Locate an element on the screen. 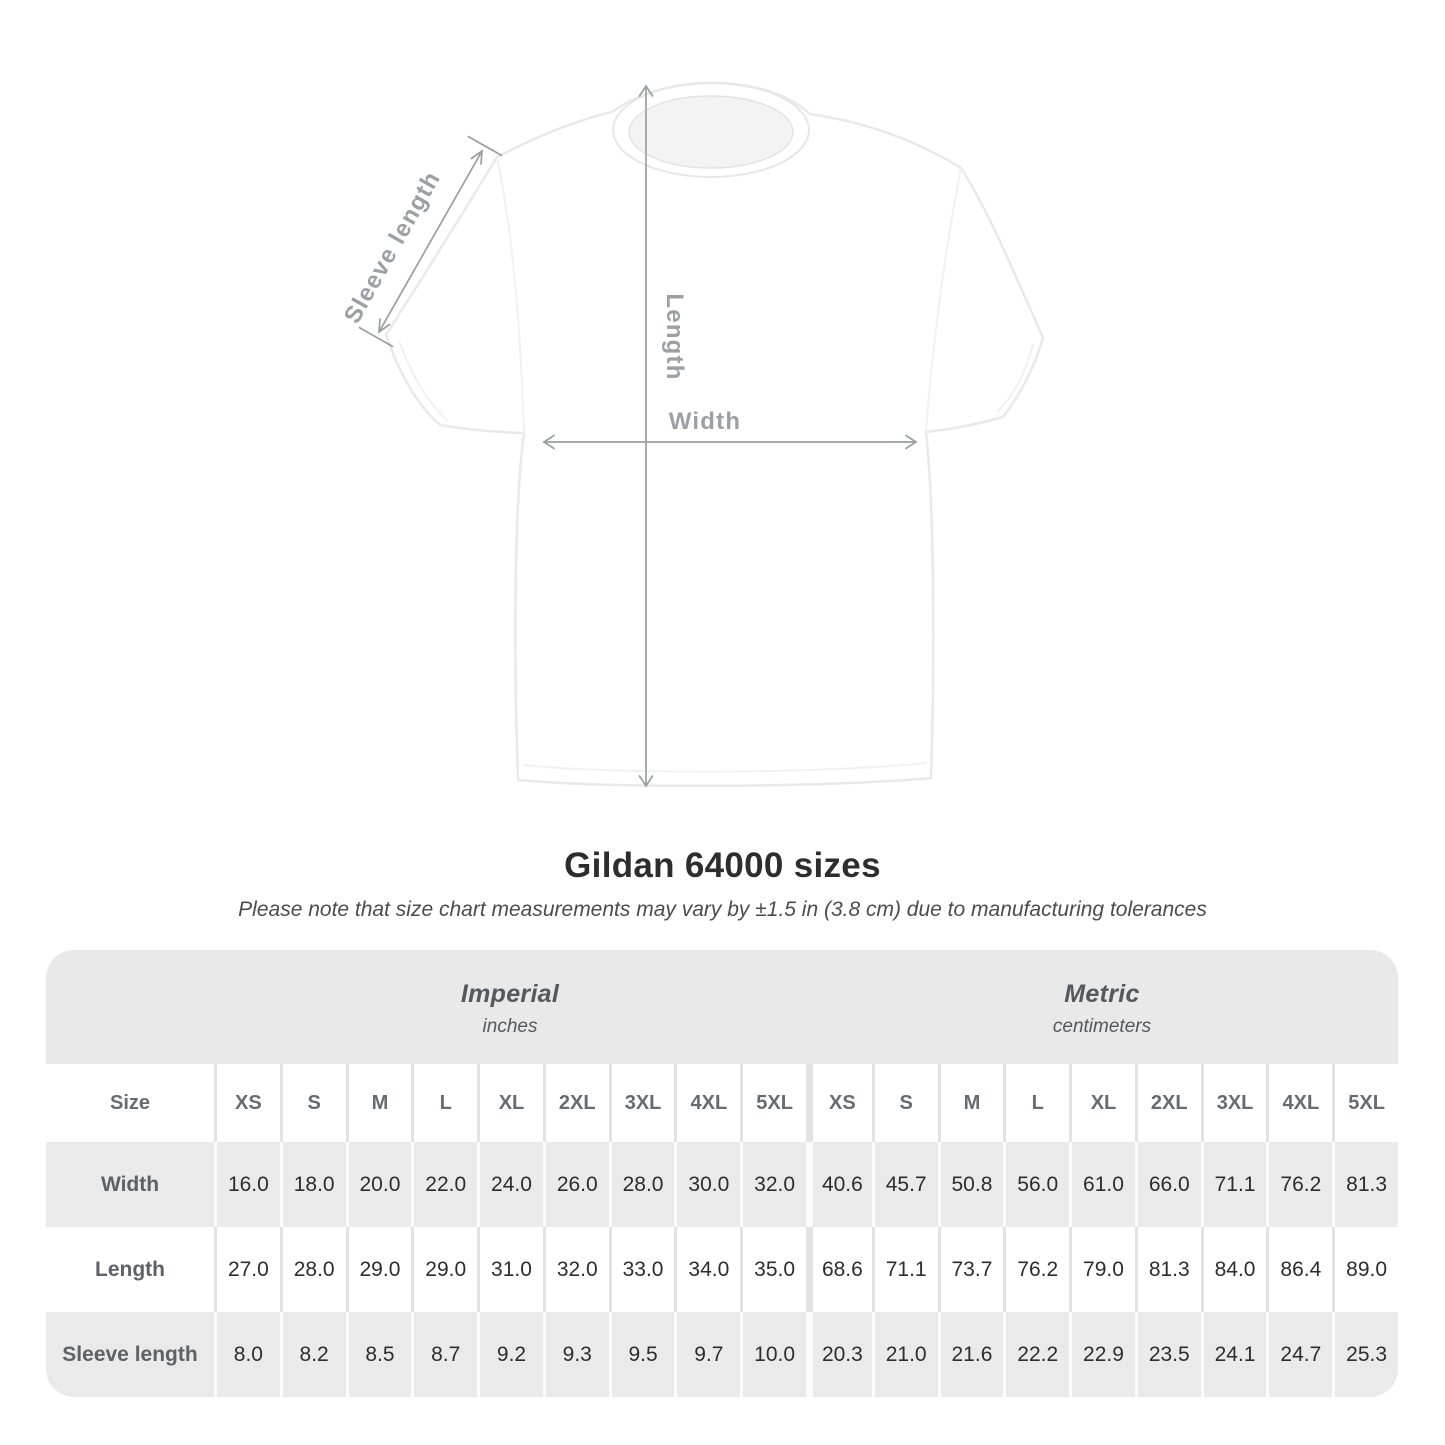 This screenshot has width=1445, height=1445. length-label: Length is located at coordinates (674, 336).